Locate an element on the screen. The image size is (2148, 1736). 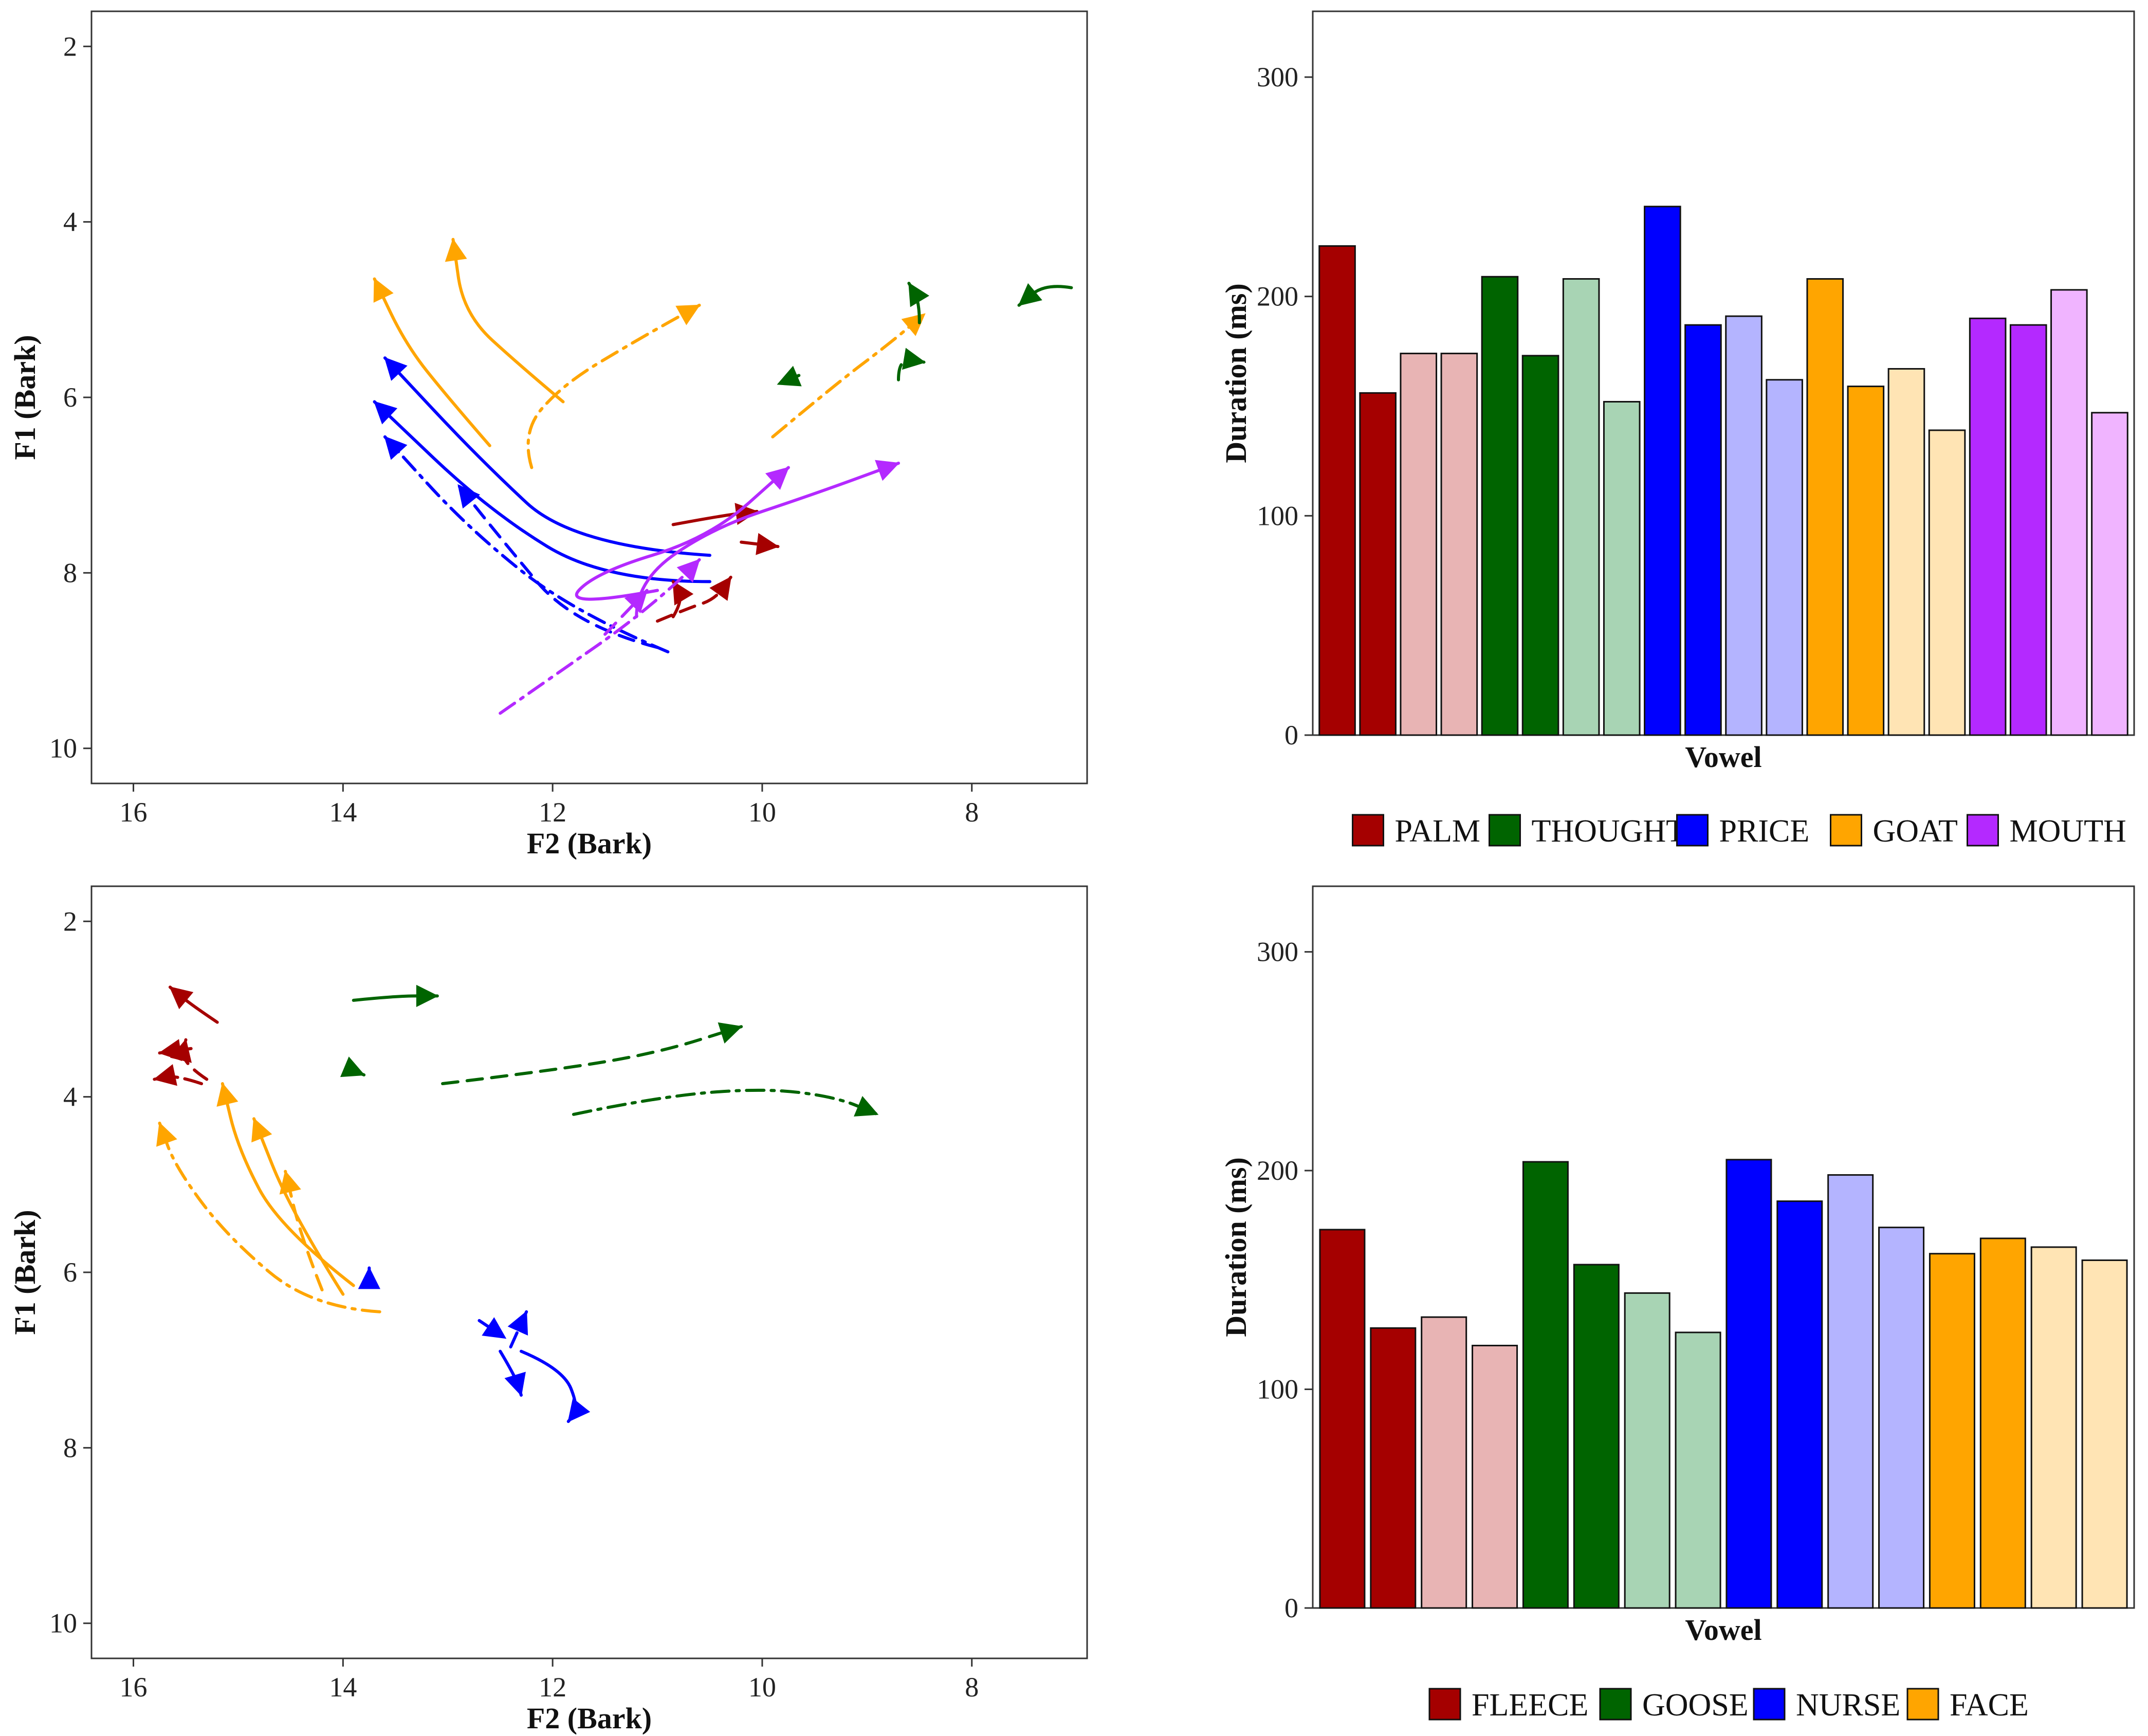
legend-item: THOUGHT is located at coordinates (1587, 831).